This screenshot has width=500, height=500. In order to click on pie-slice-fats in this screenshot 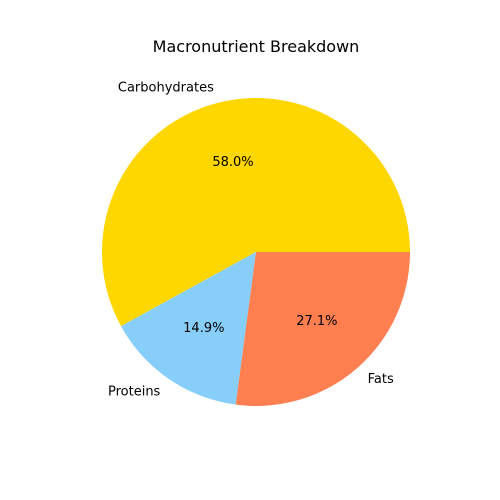, I will do `click(322, 329)`.